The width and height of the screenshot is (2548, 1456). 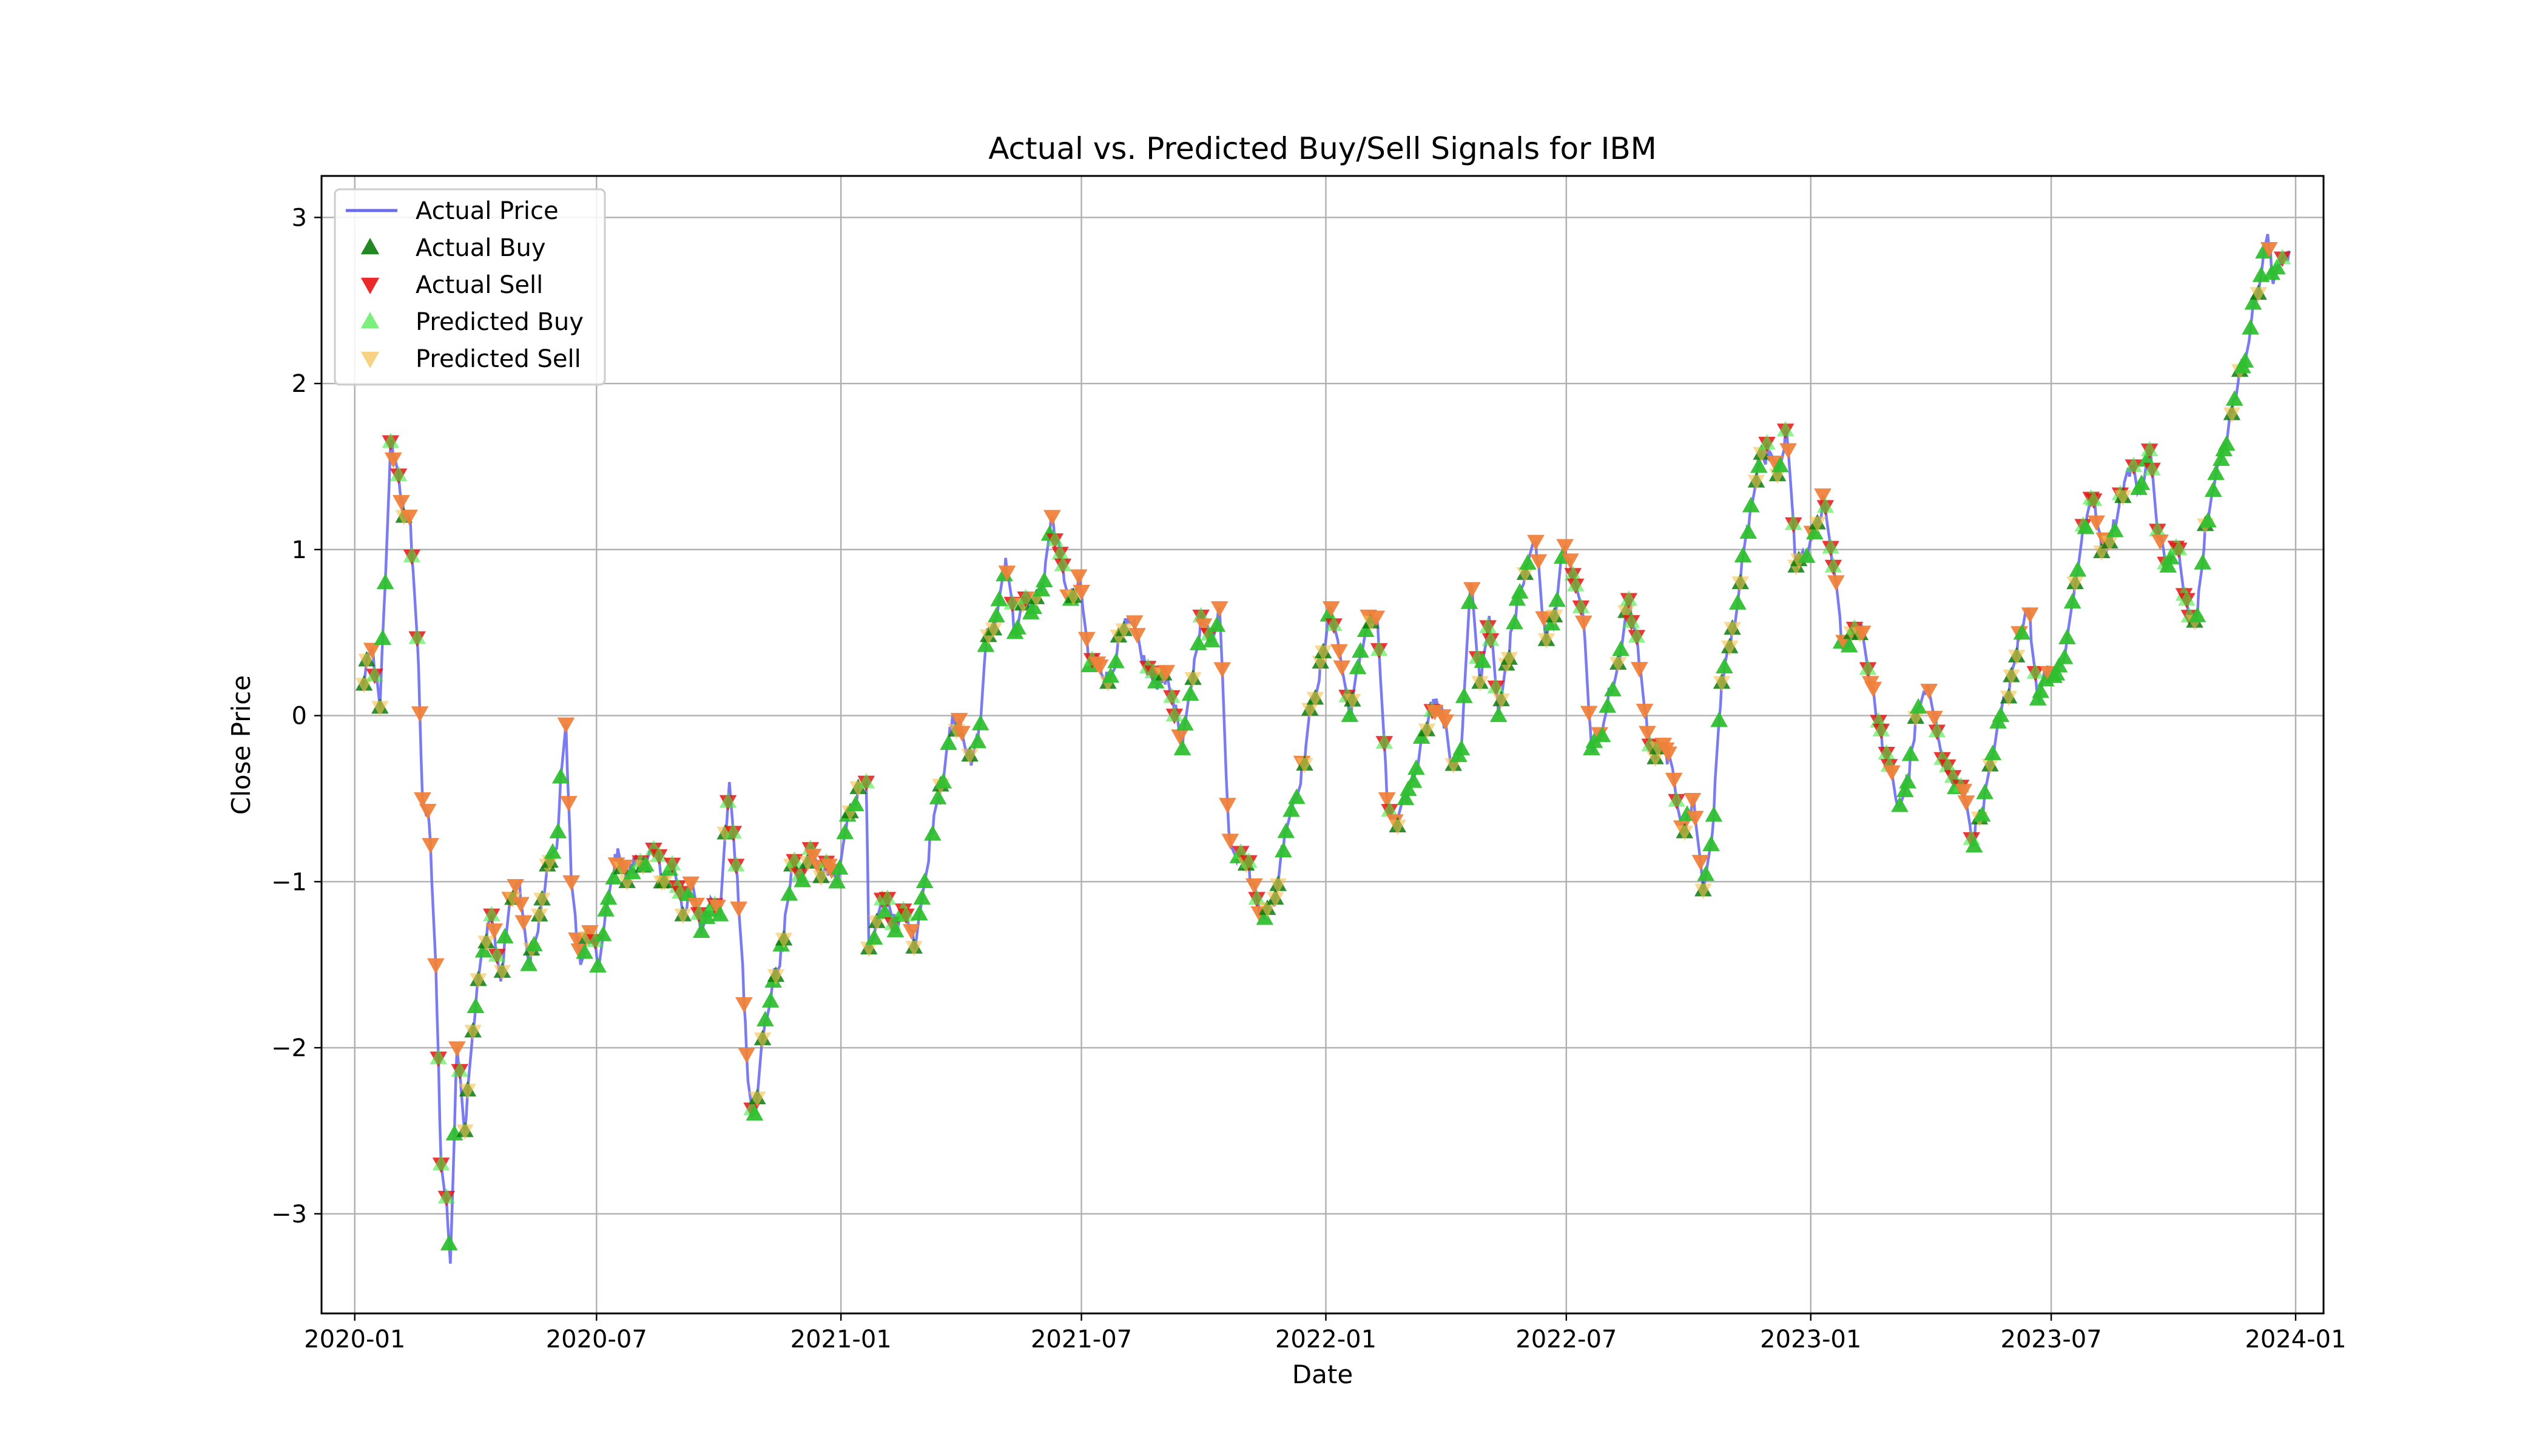 I want to click on y-tick-label: 0, so click(x=299, y=716).